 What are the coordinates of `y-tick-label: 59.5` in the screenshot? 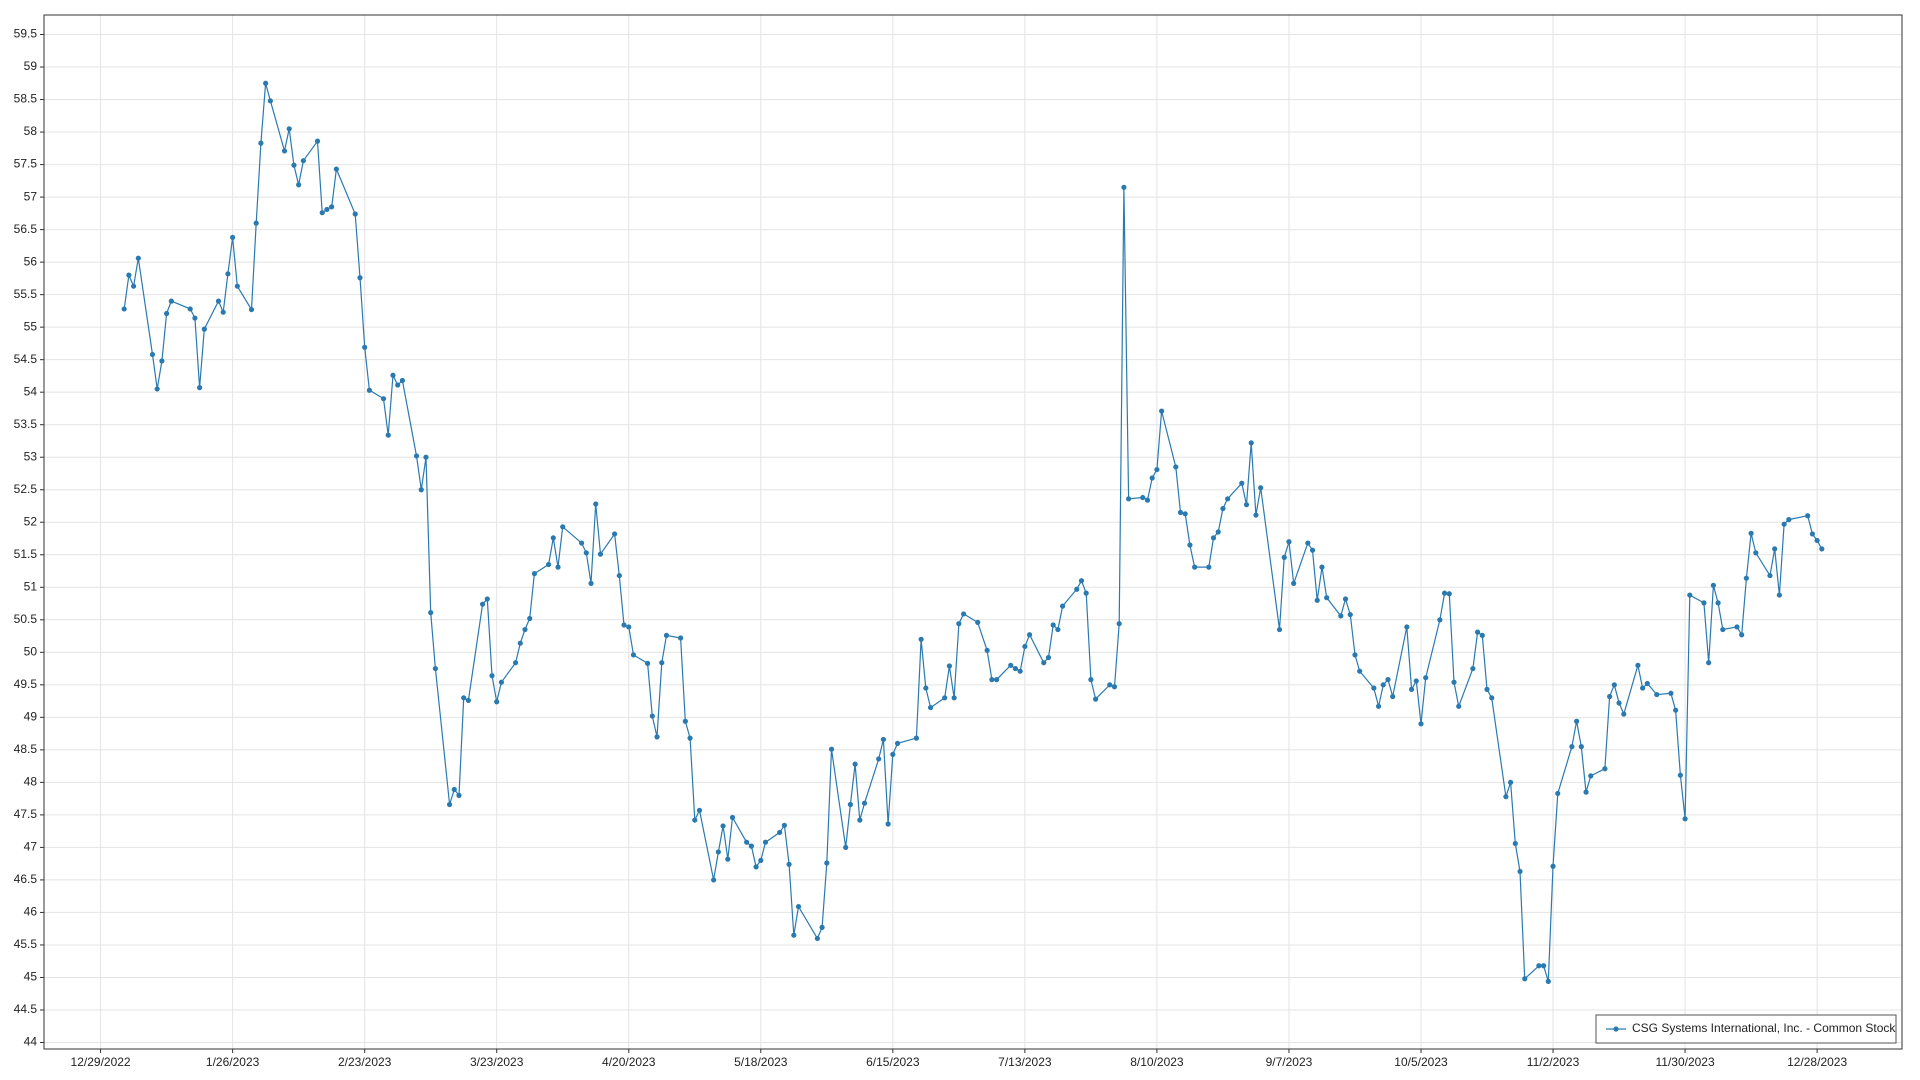 It's located at (26, 34).